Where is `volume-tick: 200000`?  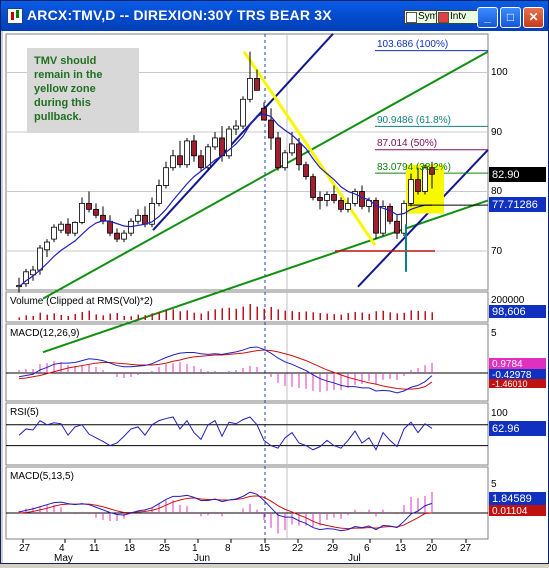 volume-tick: 200000 is located at coordinates (508, 300).